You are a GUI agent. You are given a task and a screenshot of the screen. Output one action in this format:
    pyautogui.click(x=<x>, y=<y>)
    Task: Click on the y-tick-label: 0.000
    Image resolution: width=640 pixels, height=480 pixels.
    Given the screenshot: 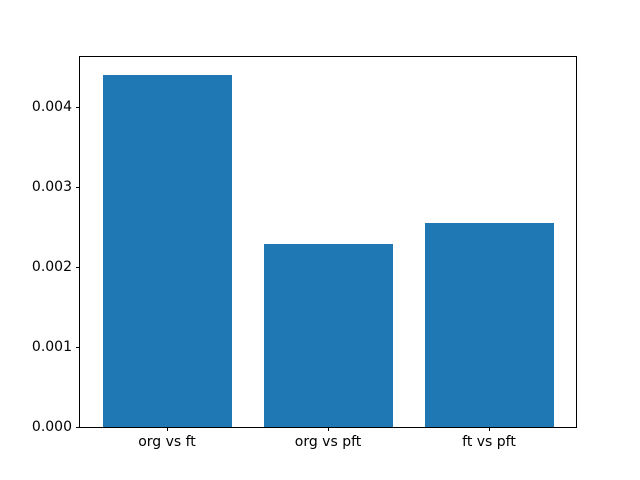 What is the action you would take?
    pyautogui.click(x=51, y=427)
    